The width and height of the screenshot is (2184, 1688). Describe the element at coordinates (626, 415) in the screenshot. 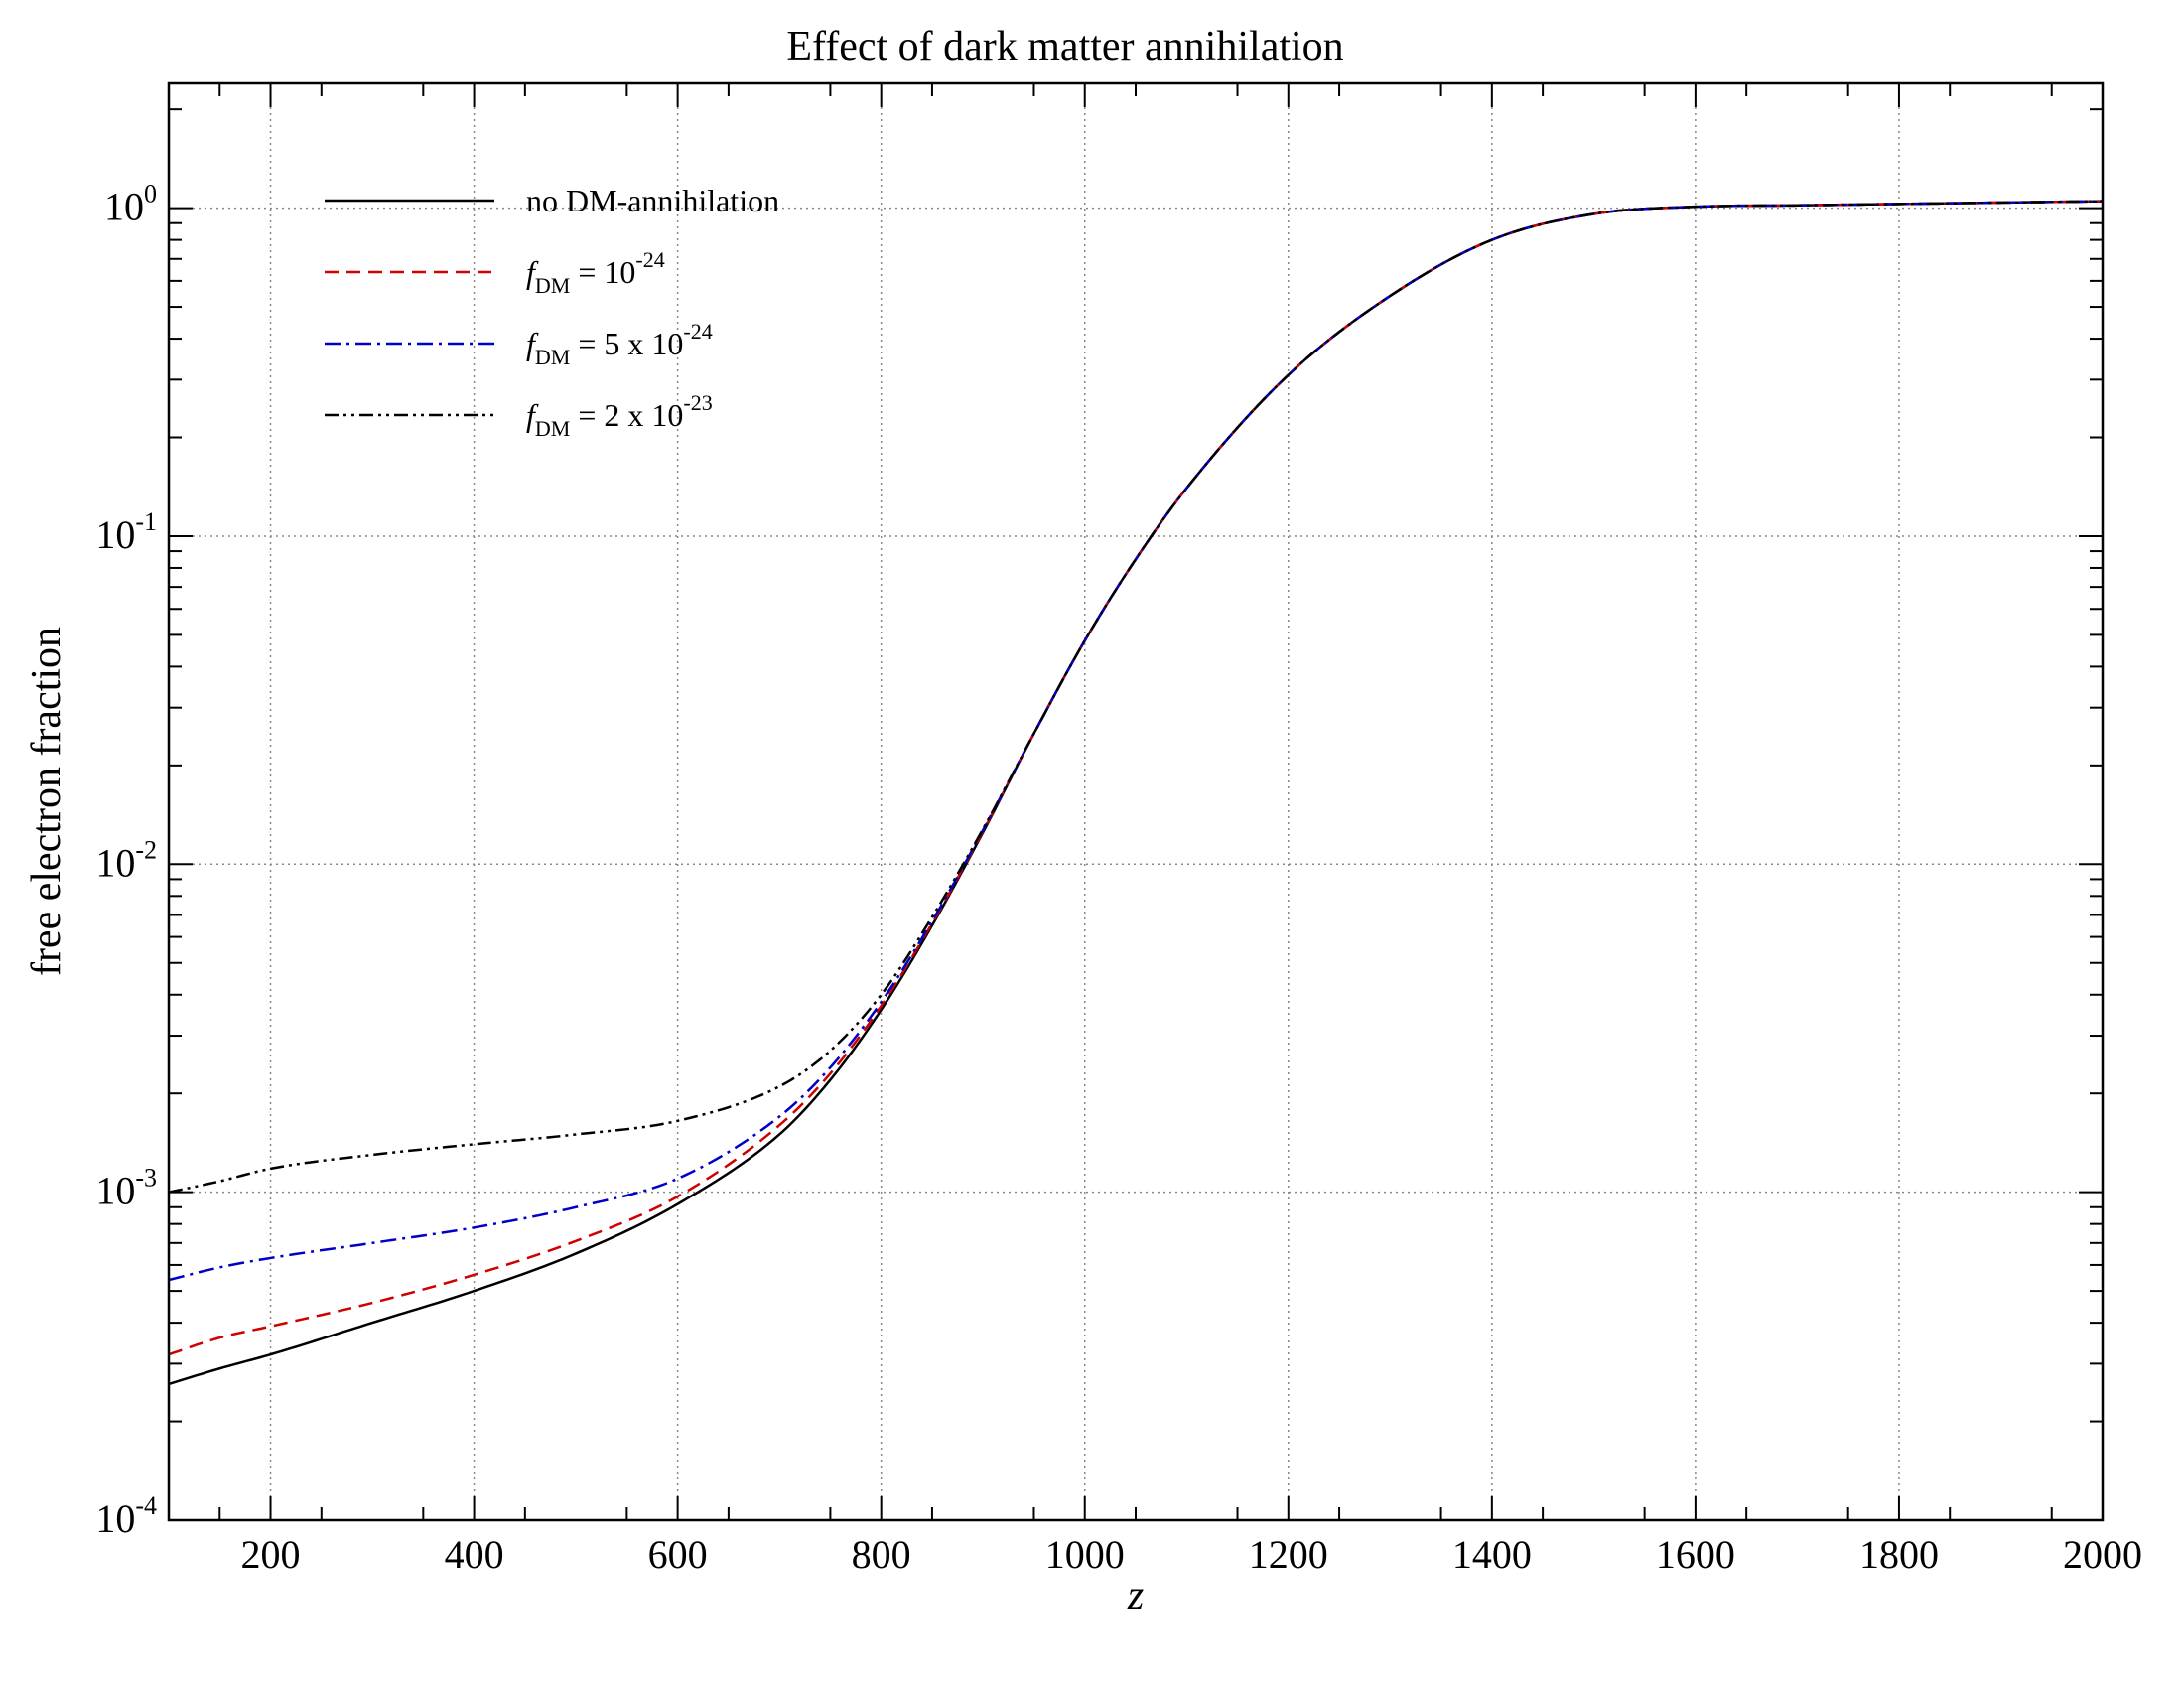

I see `legend-text-part: = 2 x 10` at that location.